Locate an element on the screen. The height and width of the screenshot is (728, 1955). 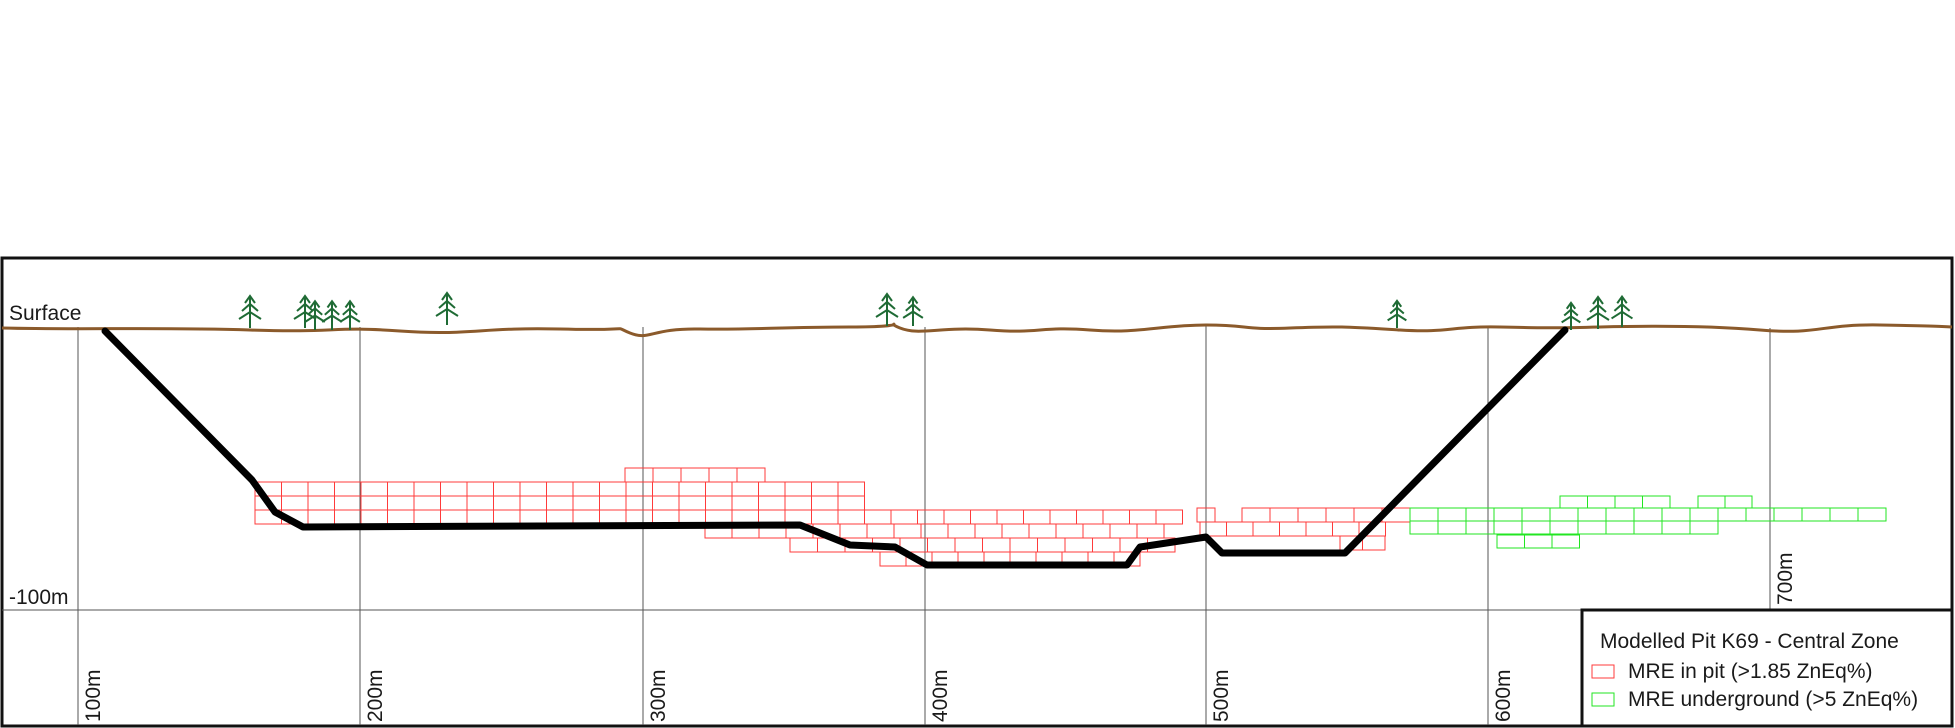
legend-title: Modelled Pit K69 - Central Zone is located at coordinates (1749, 641).